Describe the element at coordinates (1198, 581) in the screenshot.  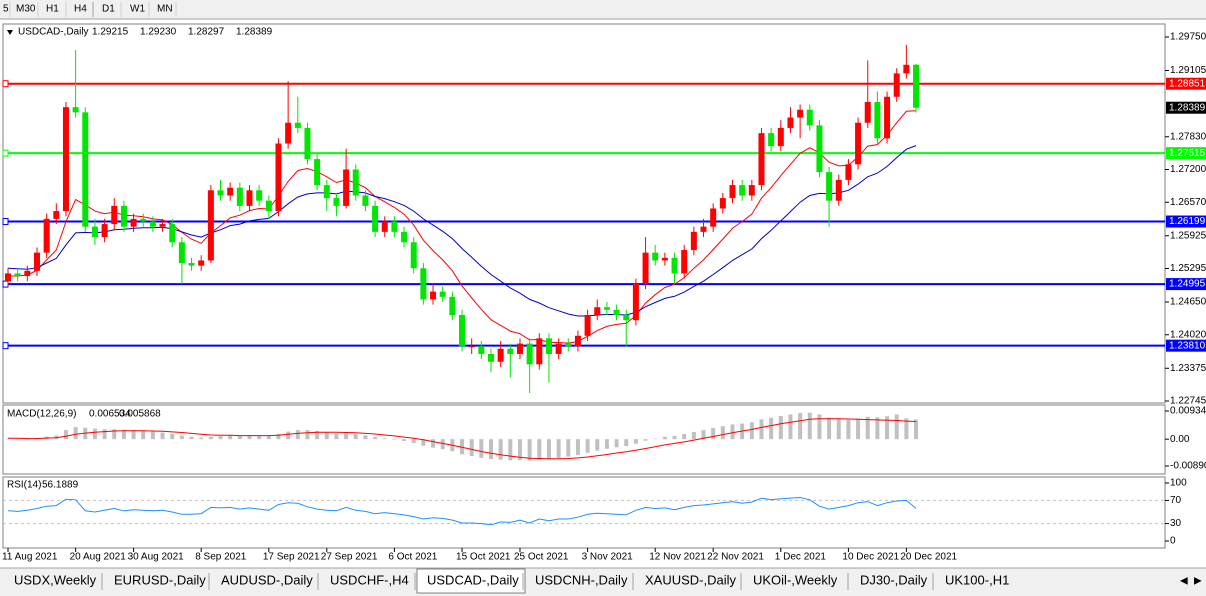
I see `scroll-right: ▶` at that location.